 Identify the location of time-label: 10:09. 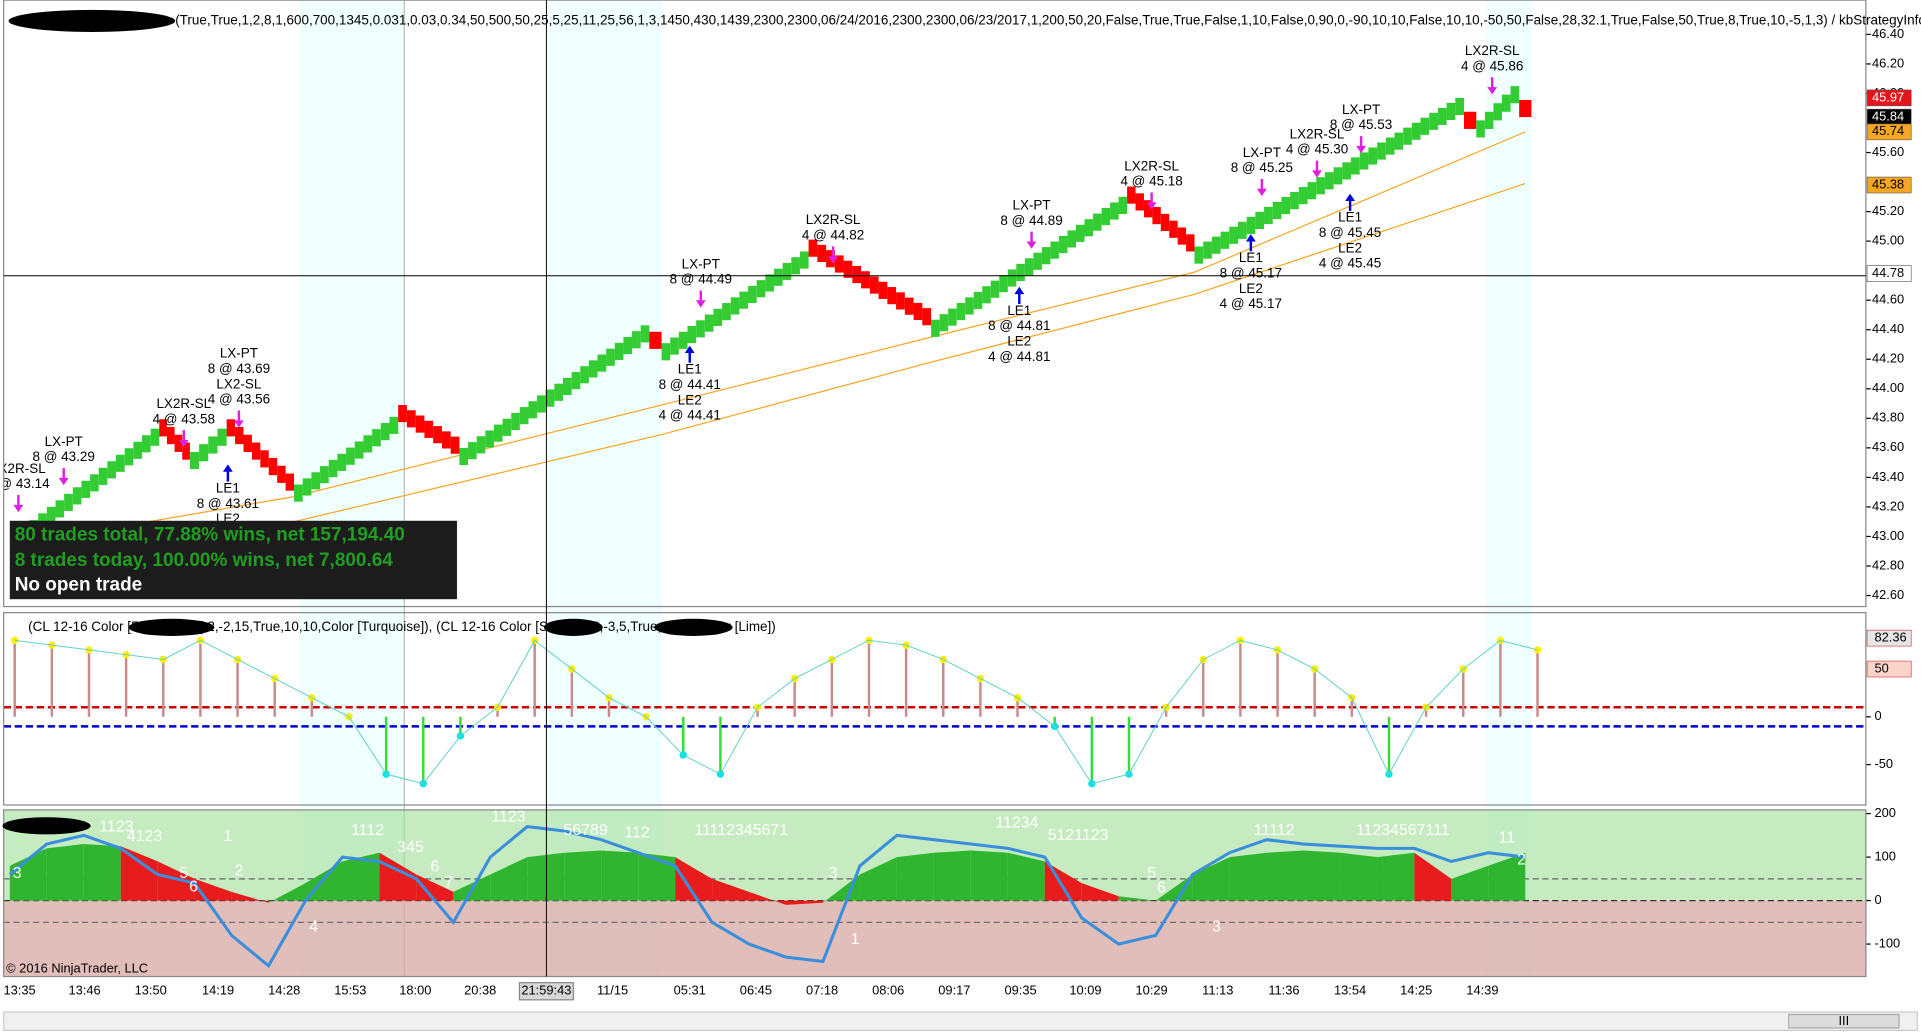
(1085, 990).